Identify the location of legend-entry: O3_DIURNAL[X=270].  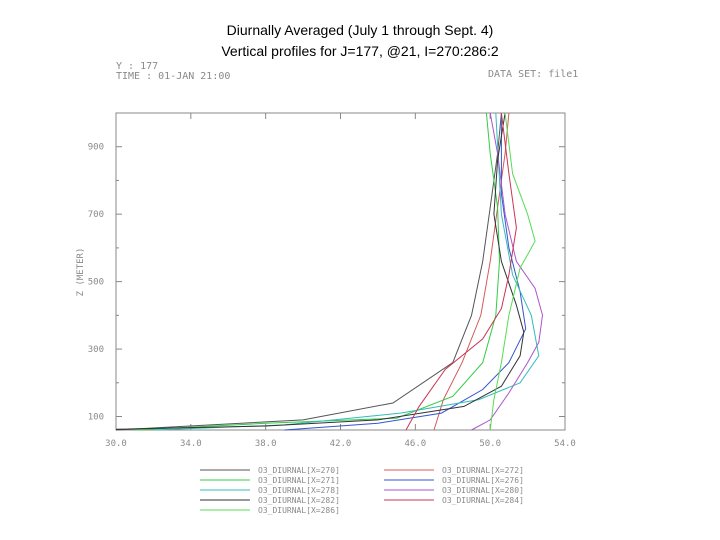
(299, 470).